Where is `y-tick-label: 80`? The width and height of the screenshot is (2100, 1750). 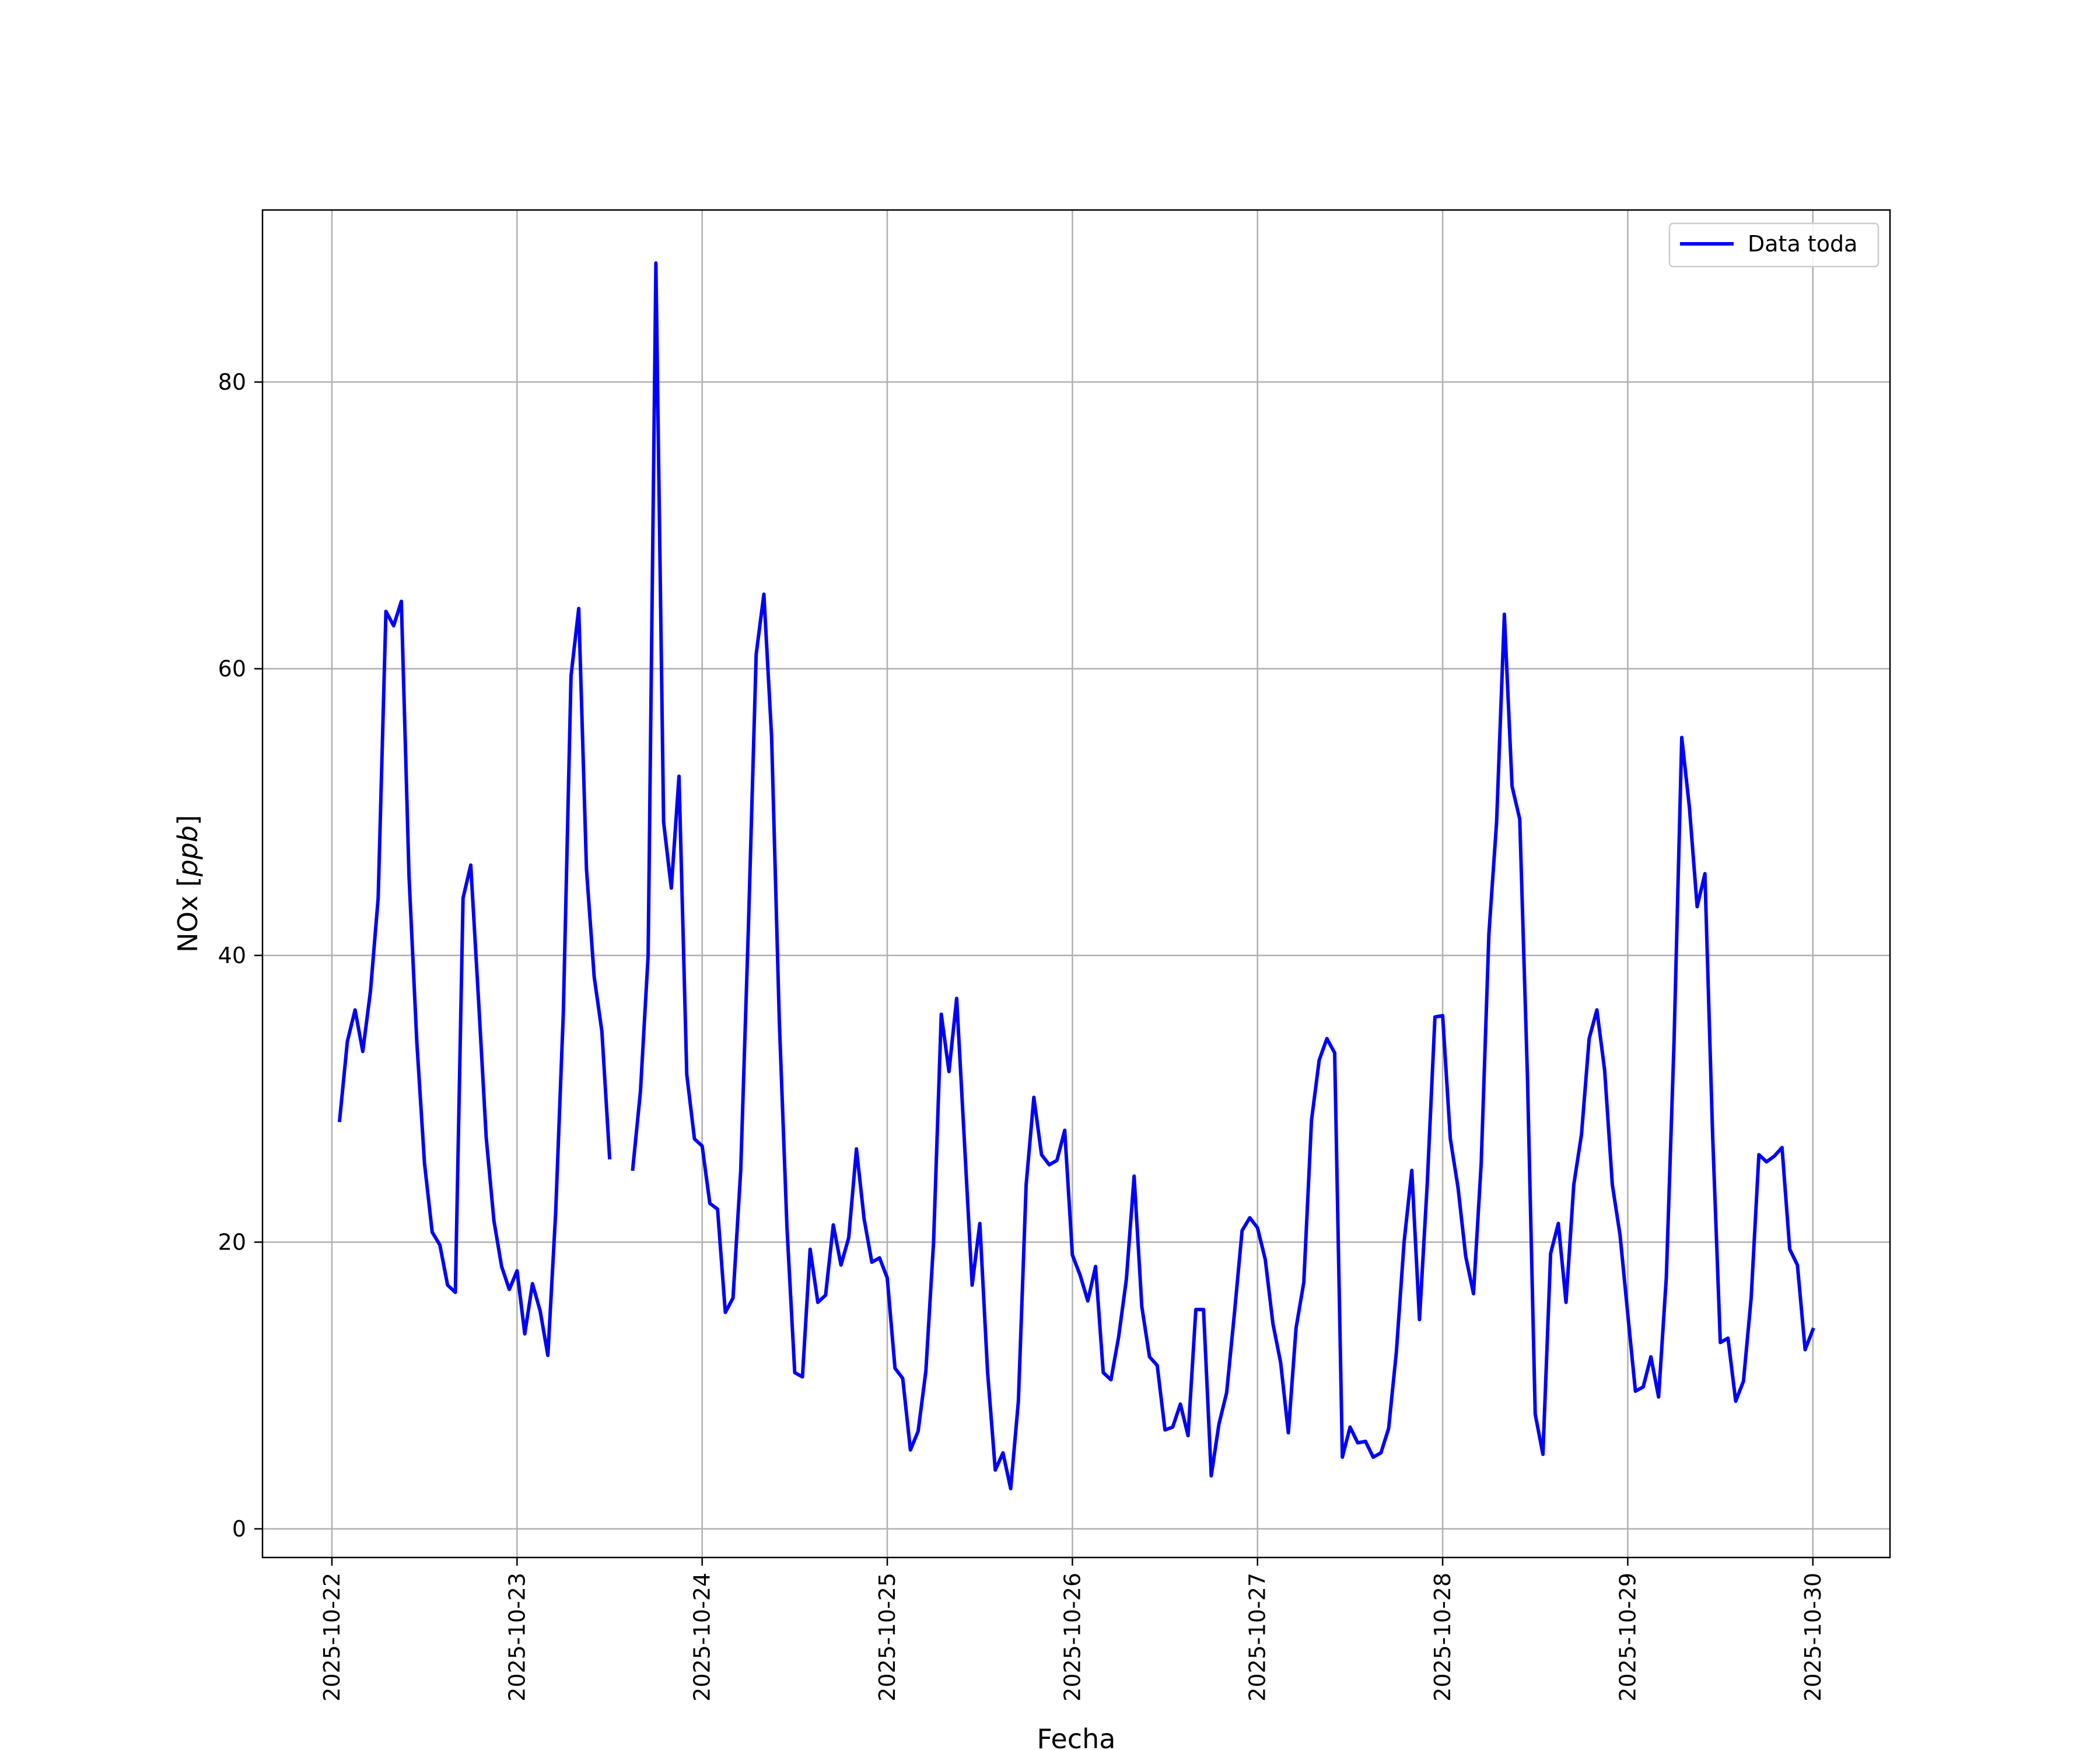 y-tick-label: 80 is located at coordinates (232, 382).